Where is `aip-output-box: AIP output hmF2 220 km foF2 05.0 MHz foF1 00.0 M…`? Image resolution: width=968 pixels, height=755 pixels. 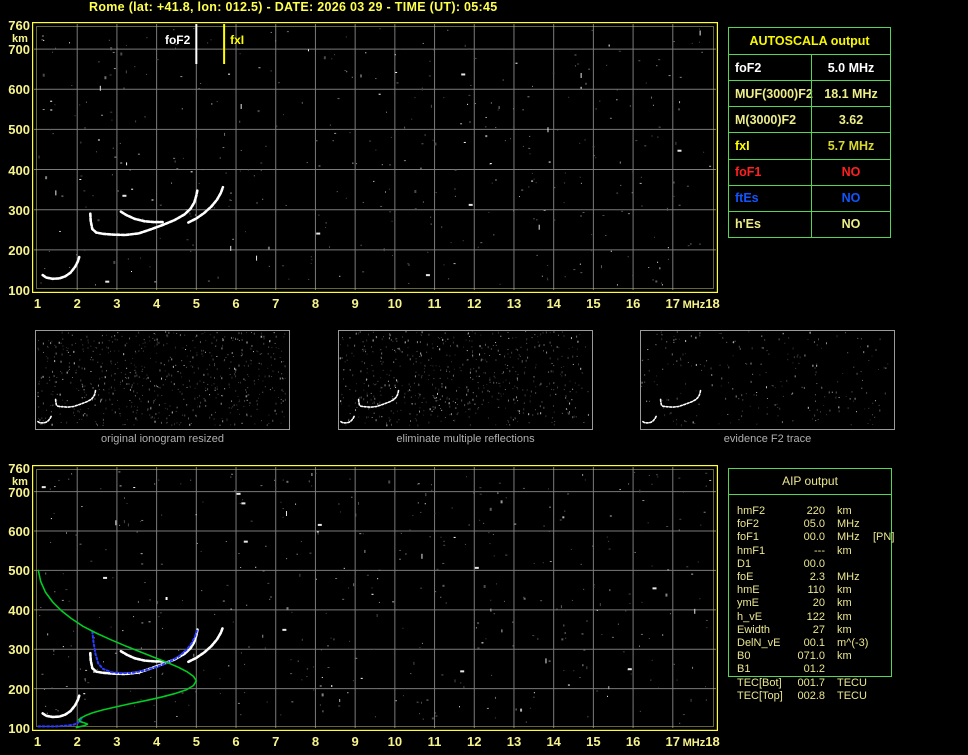
aip-output-box: AIP output hmF2 220 km foF2 05.0 MHz foF1 00.0 M… is located at coordinates (811, 585).